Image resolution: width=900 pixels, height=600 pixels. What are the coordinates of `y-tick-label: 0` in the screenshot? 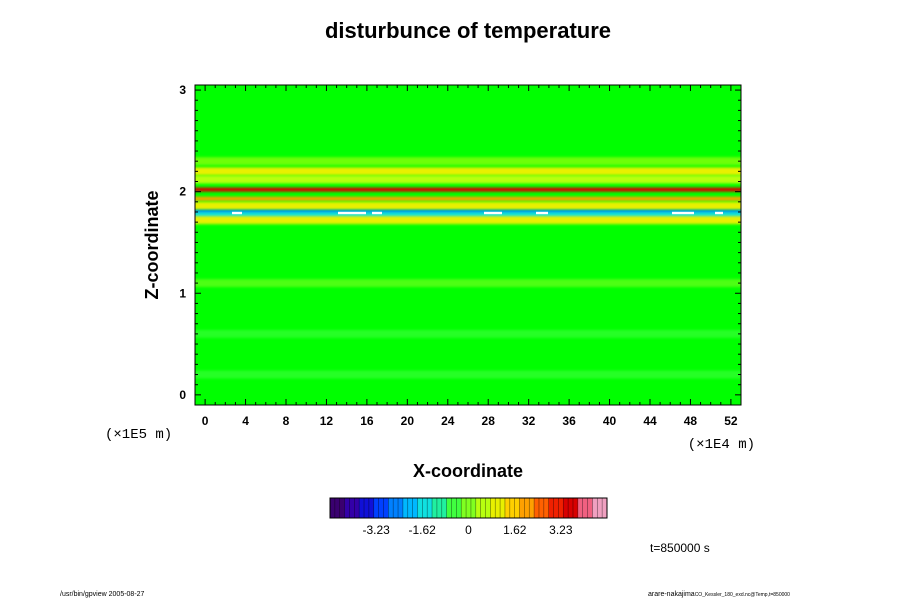 It's located at (182, 395).